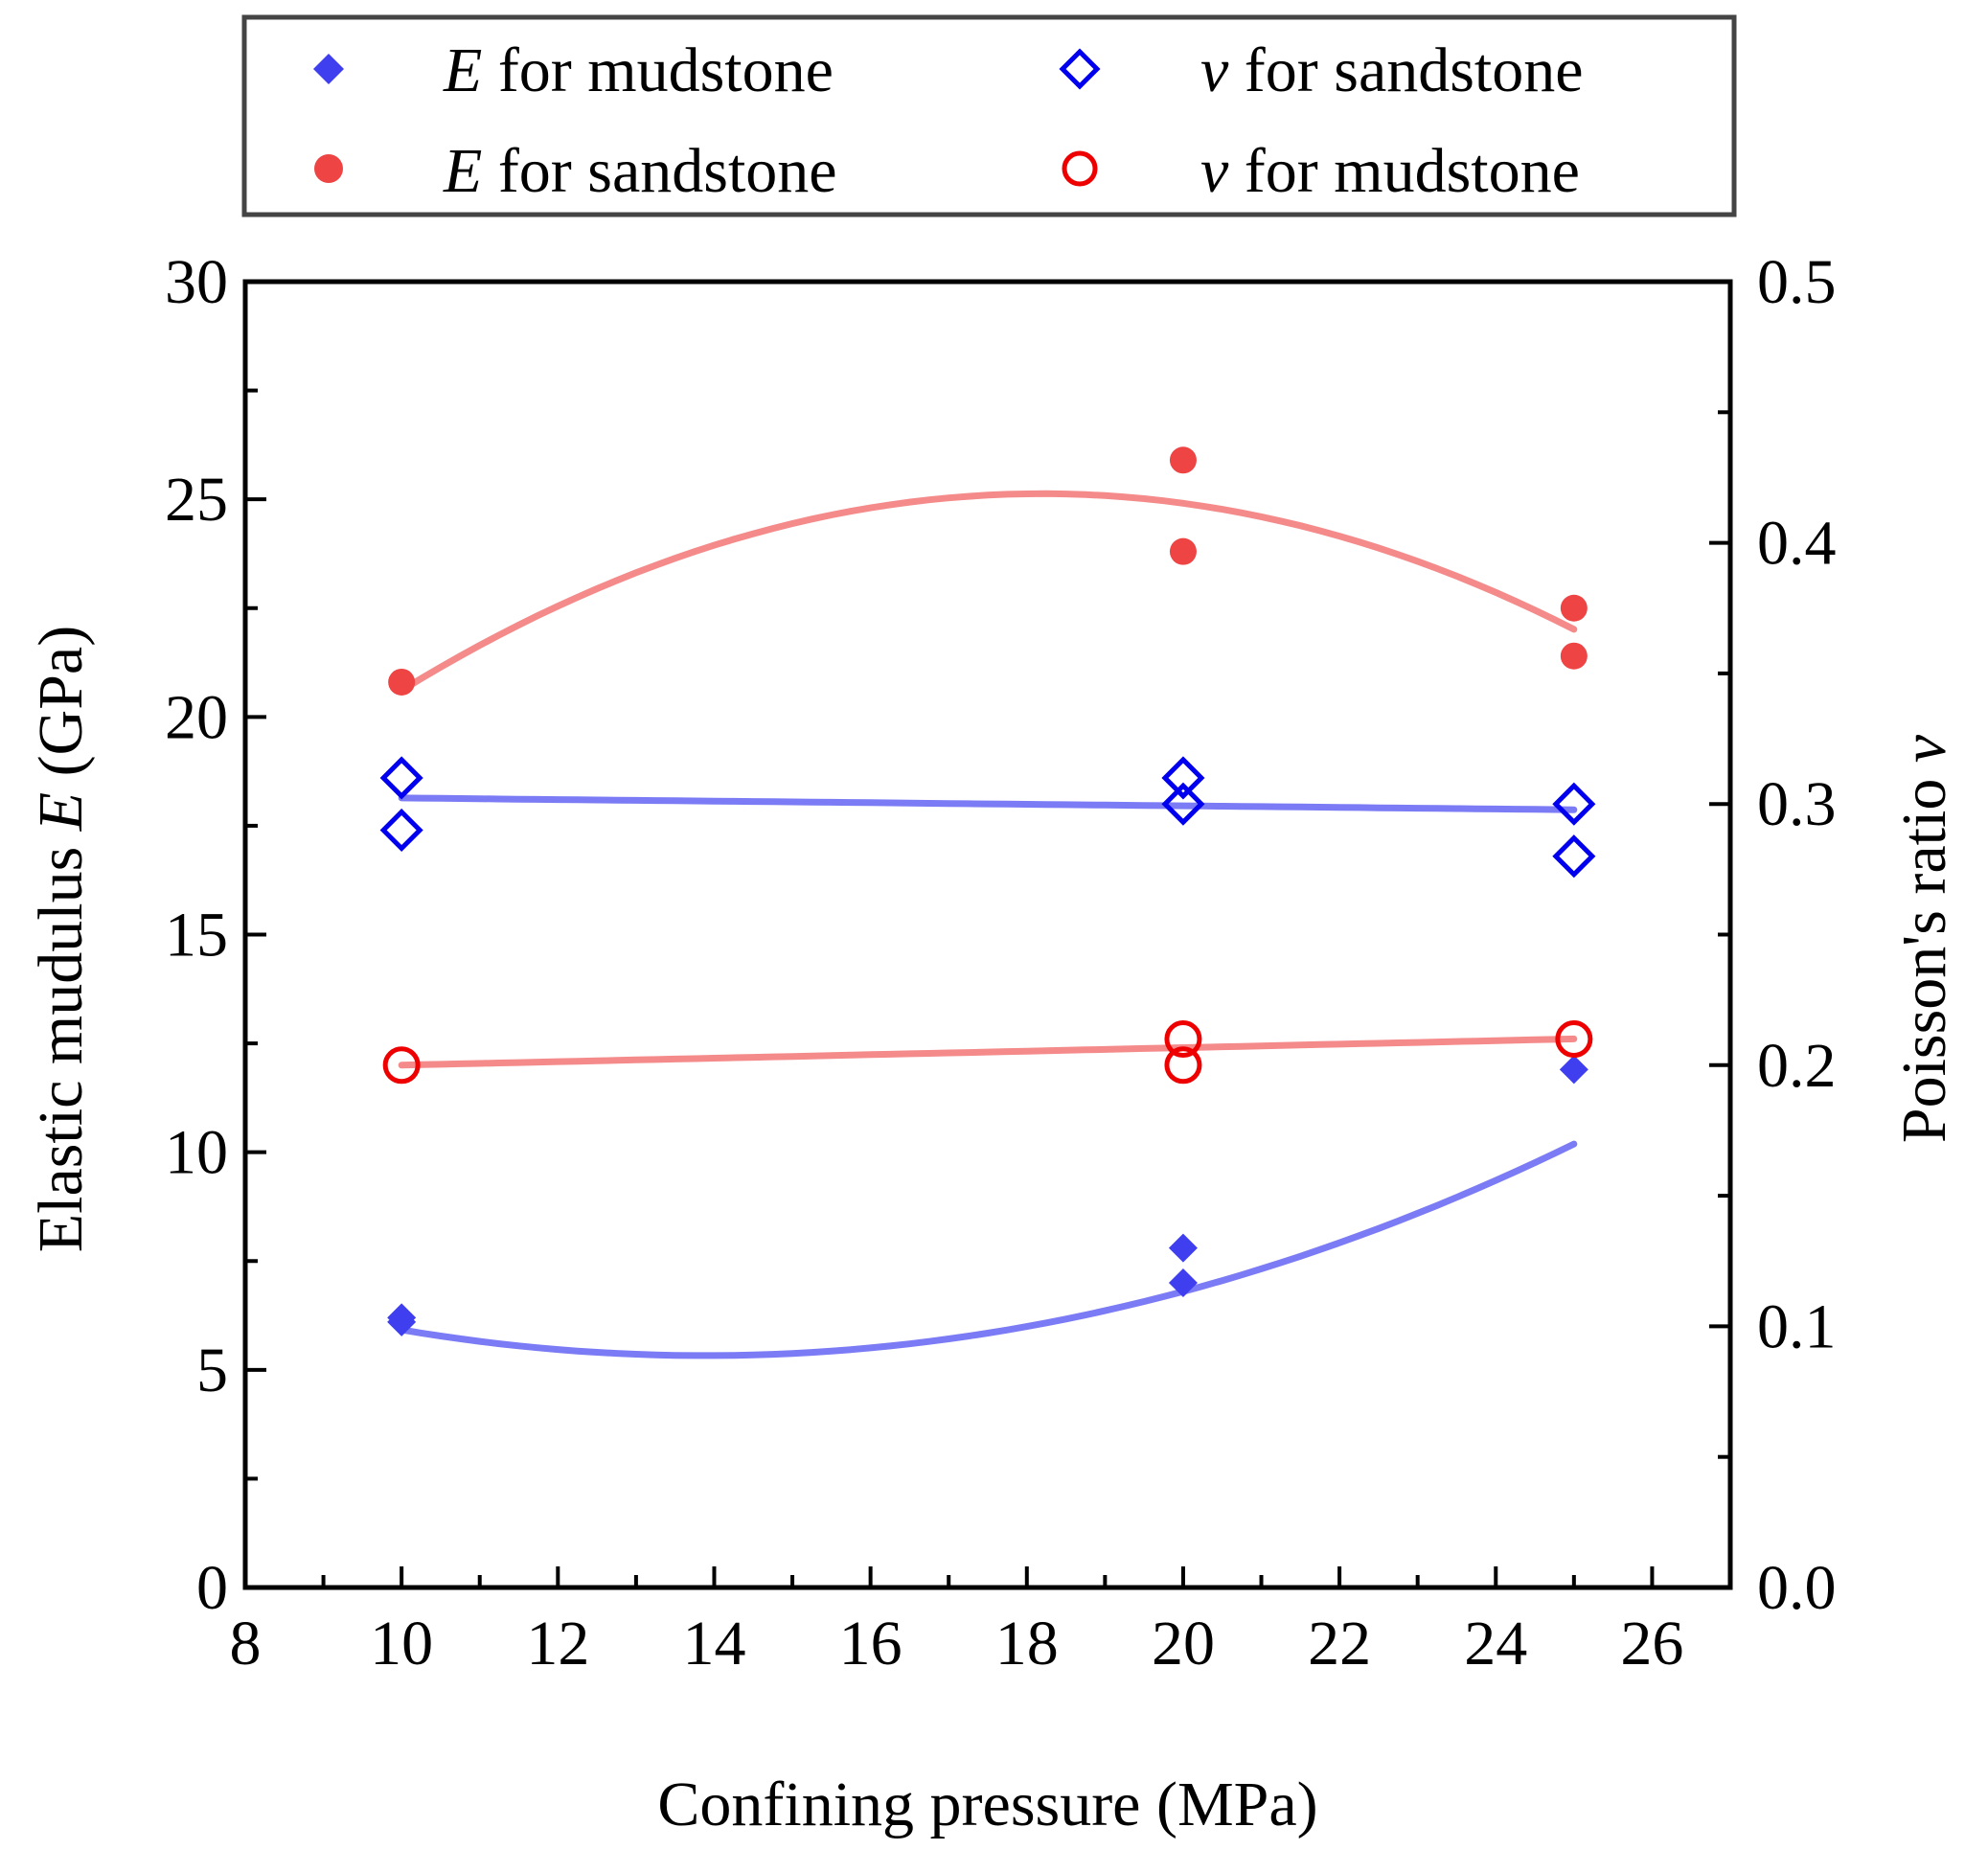  I want to click on y-right-tick-label: 0.5, so click(1797, 282).